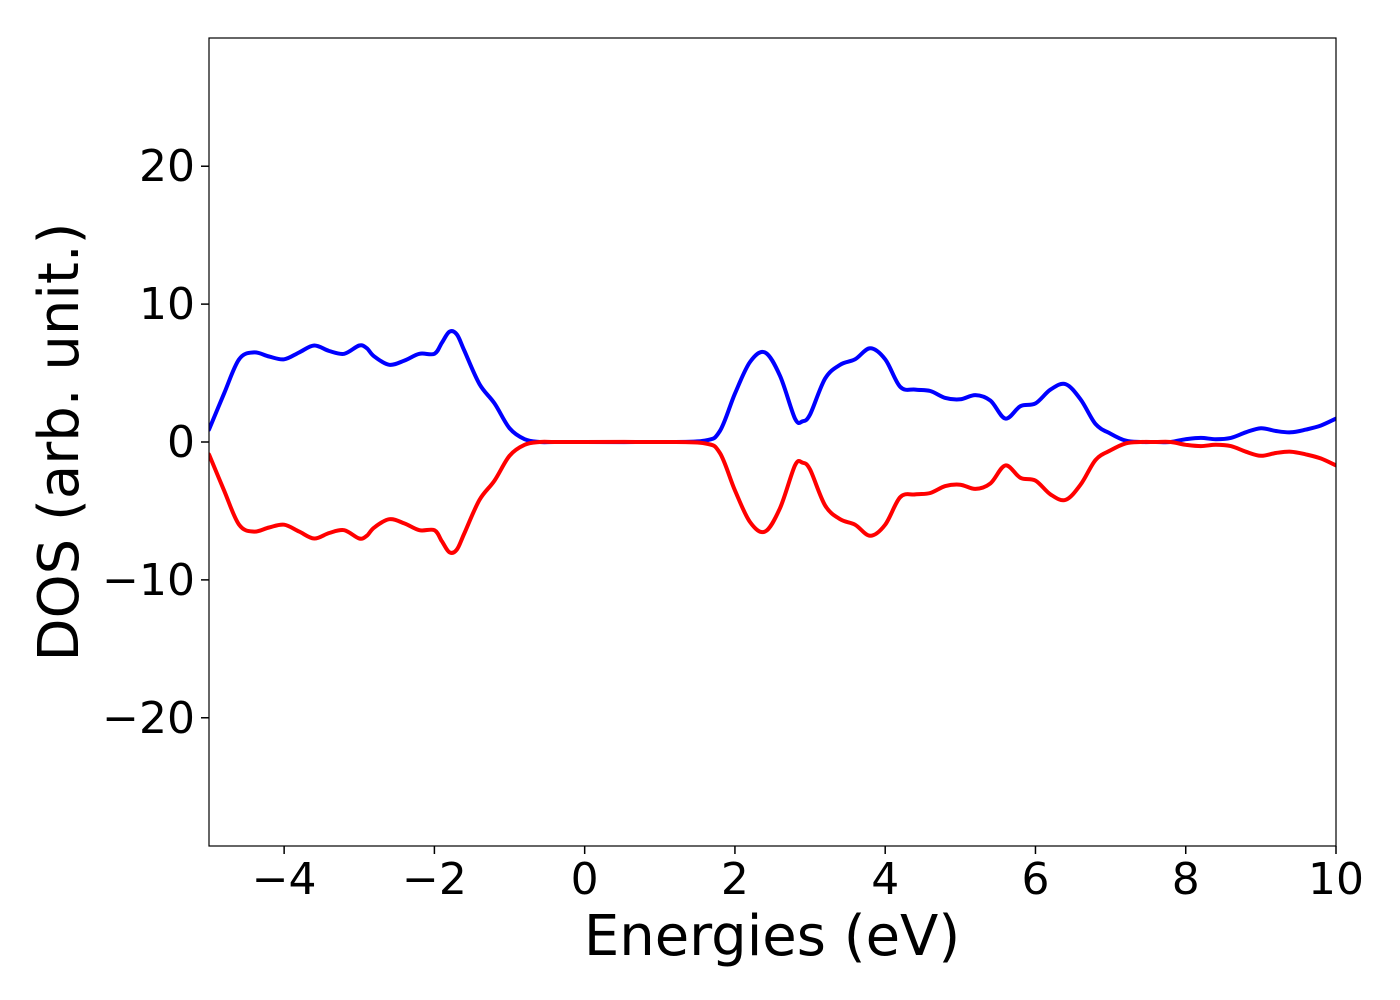 The height and width of the screenshot is (1000, 1400). I want to click on x-tick-label: 2, so click(735, 879).